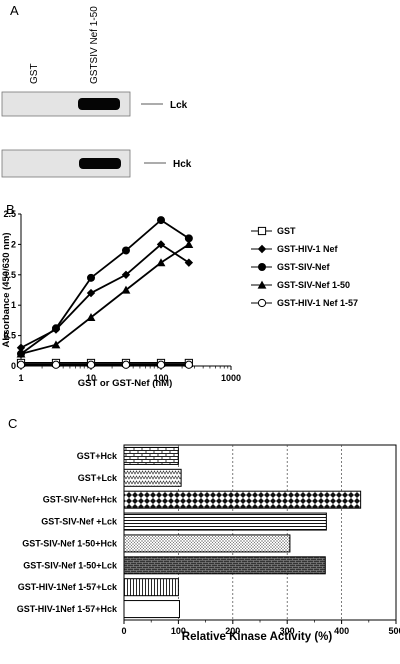 This screenshot has width=400, height=664. What do you see at coordinates (394, 631) in the screenshot?
I see `x-tick-label: 500` at bounding box center [394, 631].